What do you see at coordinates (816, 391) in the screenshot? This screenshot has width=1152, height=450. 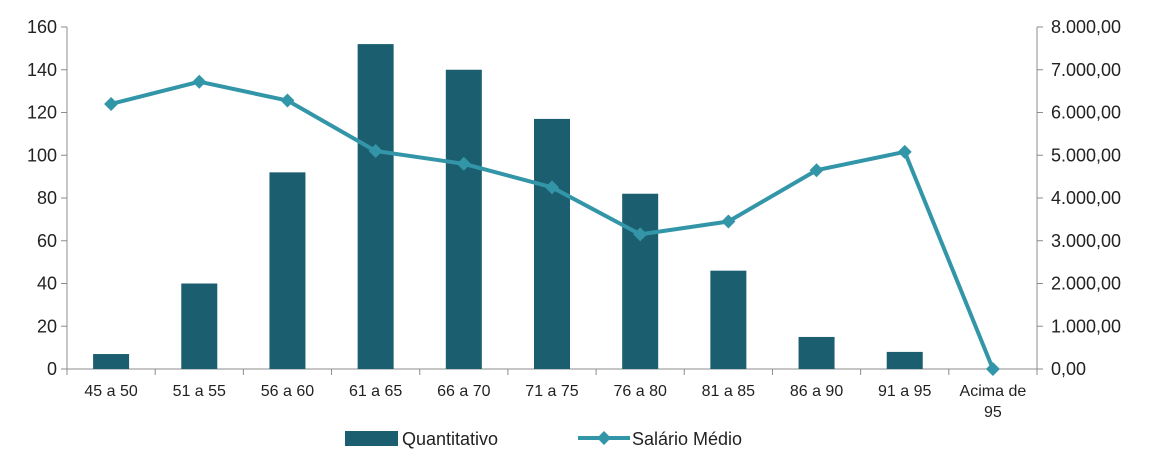 I see `x-axis-category-label: 86 a 90` at bounding box center [816, 391].